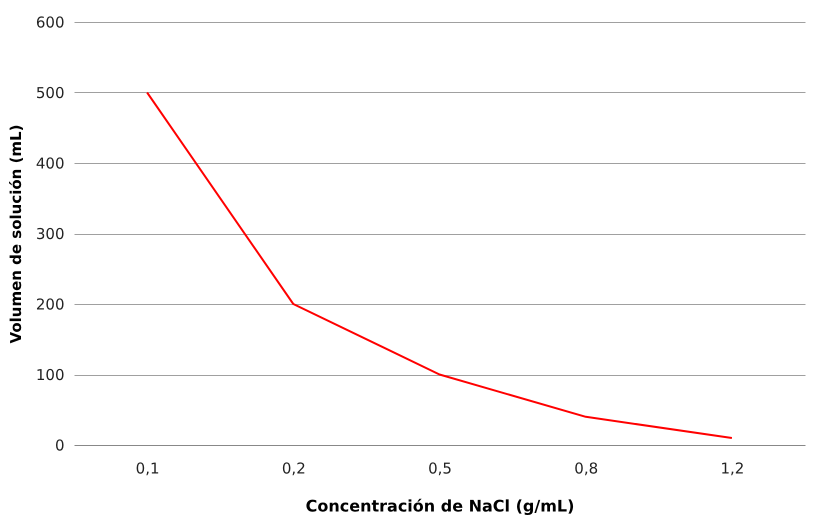  Describe the element at coordinates (50, 305) in the screenshot. I see `y-tick-label: 200` at that location.